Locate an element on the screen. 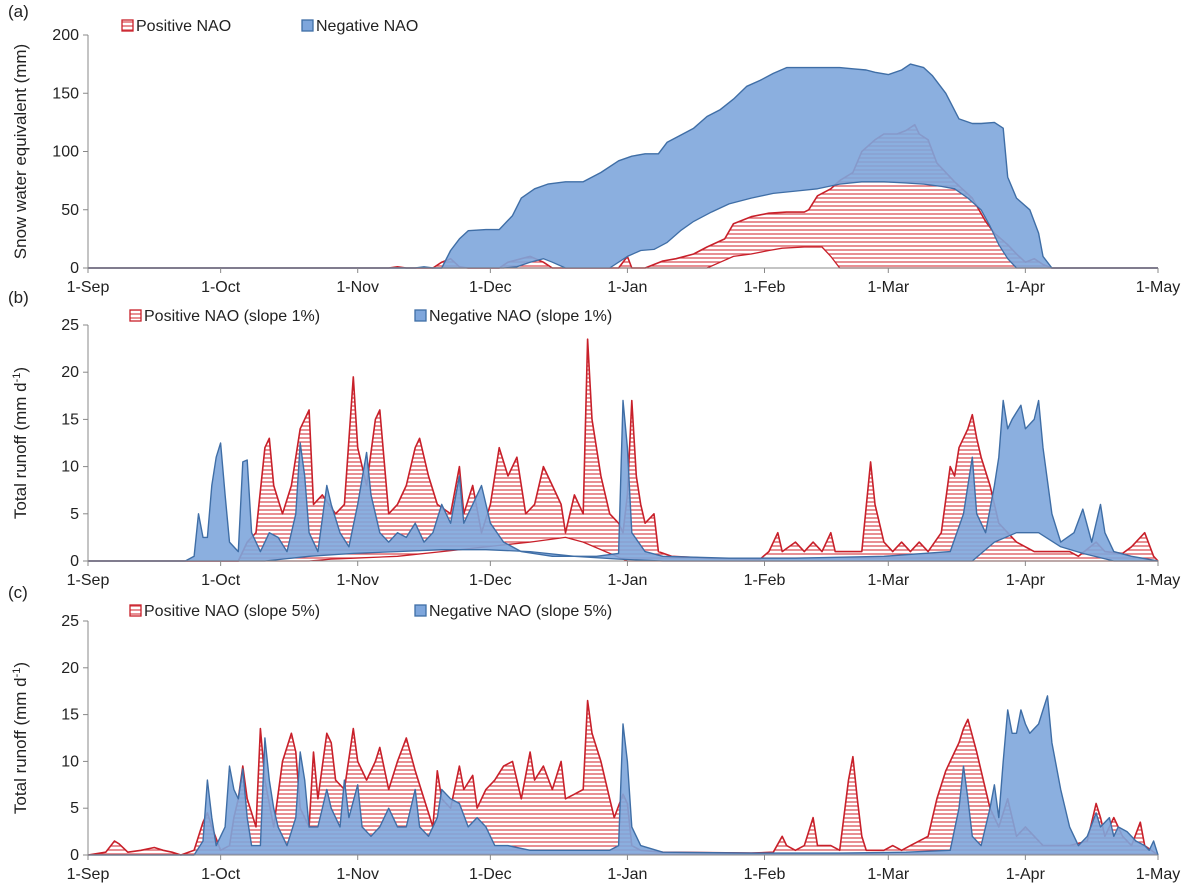 This screenshot has height=889, width=1191. series-lower-line-positive-nao is located at coordinates (623, 257).